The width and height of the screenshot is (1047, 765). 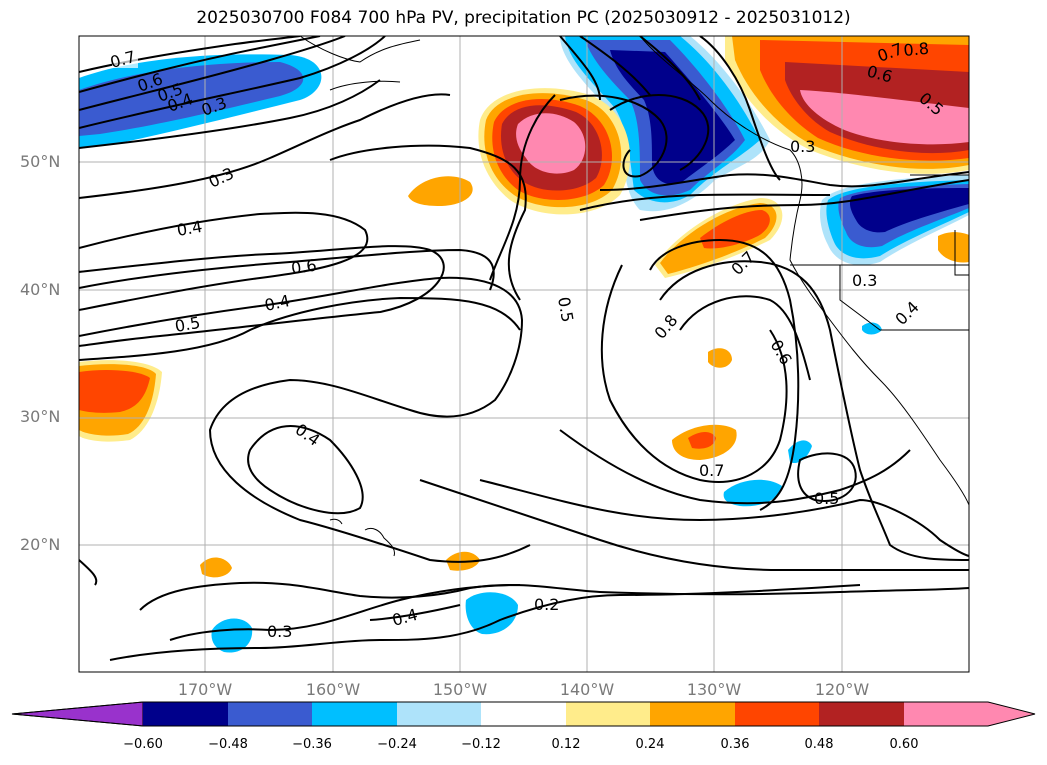 What do you see at coordinates (460, 689) in the screenshot?
I see `lon-label: 150°W` at bounding box center [460, 689].